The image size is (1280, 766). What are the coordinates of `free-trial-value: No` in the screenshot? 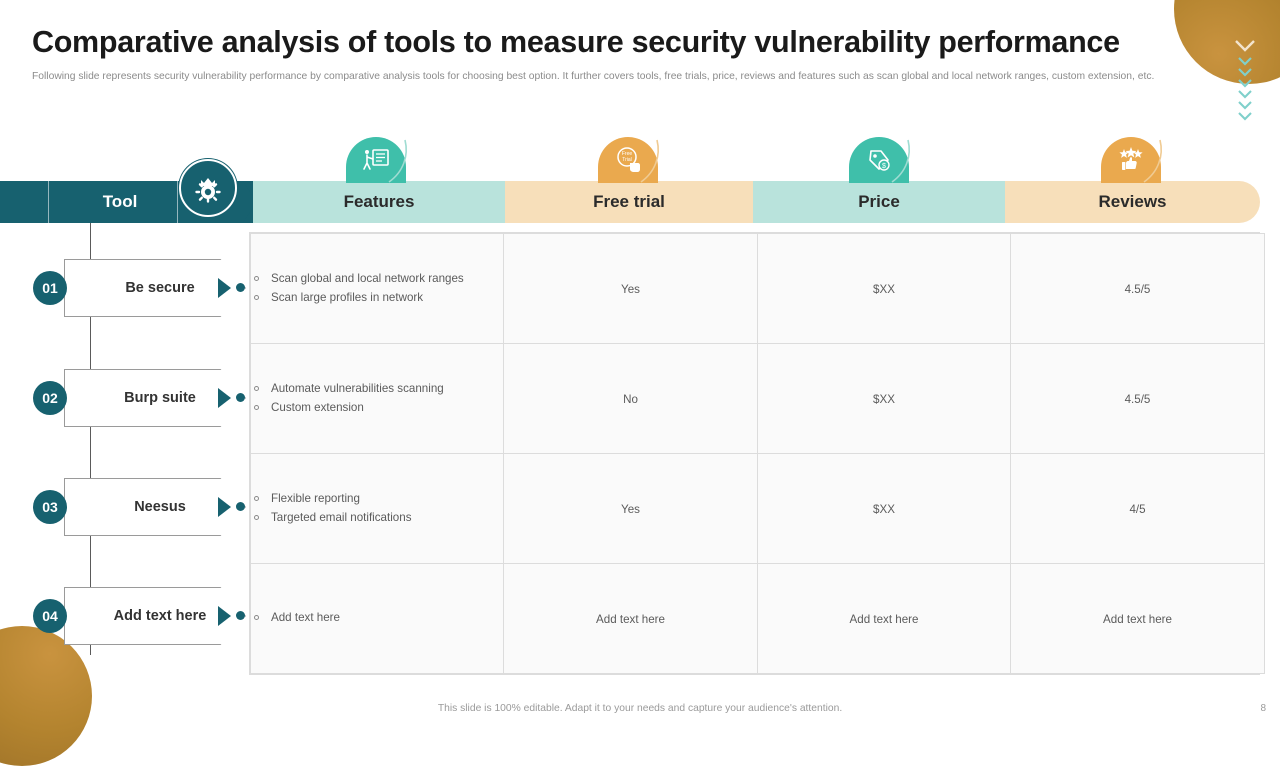 It's located at (630, 399).